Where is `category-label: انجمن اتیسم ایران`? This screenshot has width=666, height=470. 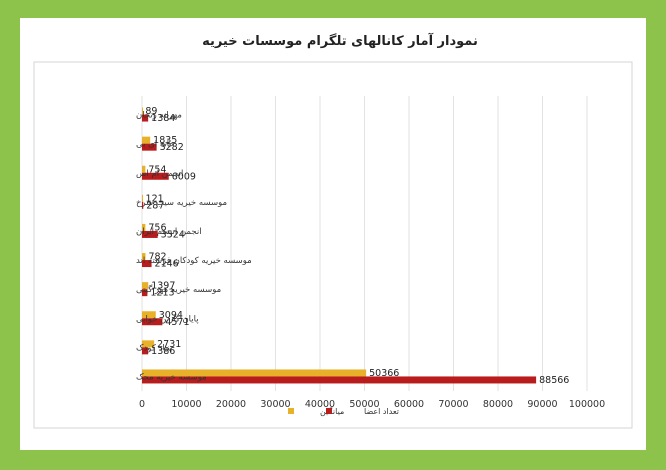 category-label: انجمن اتیسم ایران is located at coordinates (169, 232).